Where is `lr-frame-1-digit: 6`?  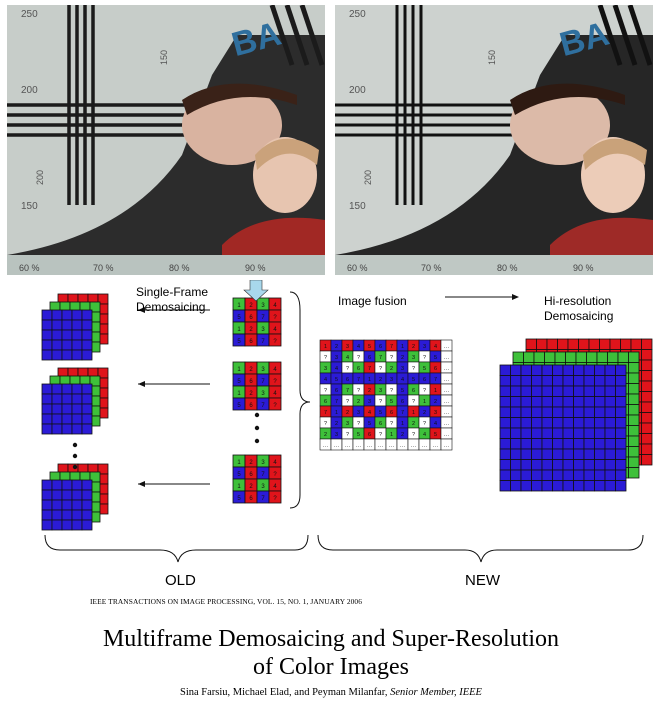 lr-frame-1-digit: 6 is located at coordinates (251, 318).